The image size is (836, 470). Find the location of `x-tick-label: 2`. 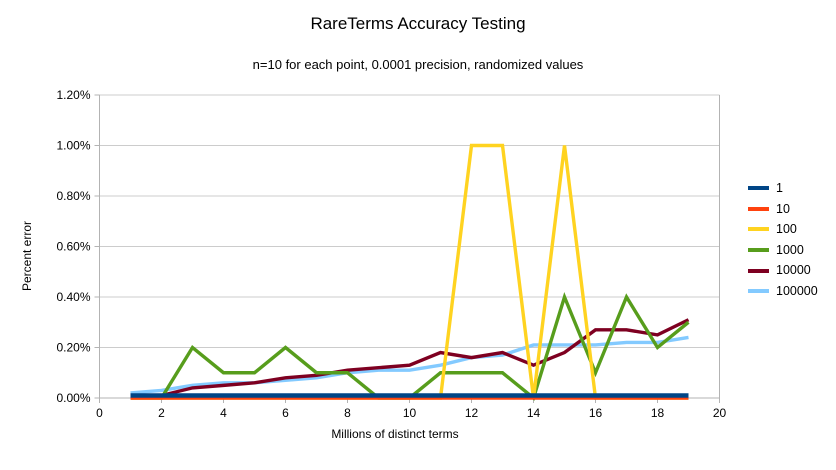

x-tick-label: 2 is located at coordinates (161, 413).